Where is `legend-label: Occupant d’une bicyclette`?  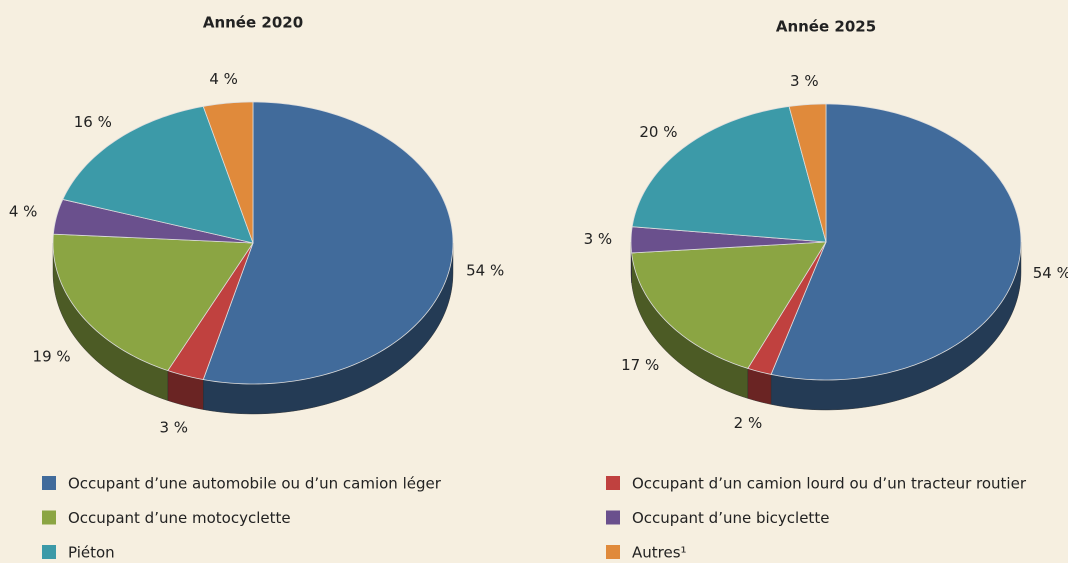
legend-label: Occupant d’une bicyclette is located at coordinates (730, 518).